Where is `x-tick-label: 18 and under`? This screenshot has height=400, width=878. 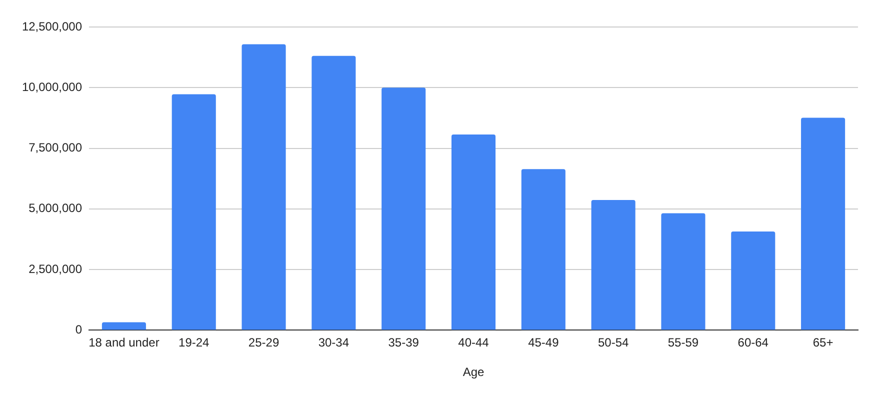 x-tick-label: 18 and under is located at coordinates (124, 343).